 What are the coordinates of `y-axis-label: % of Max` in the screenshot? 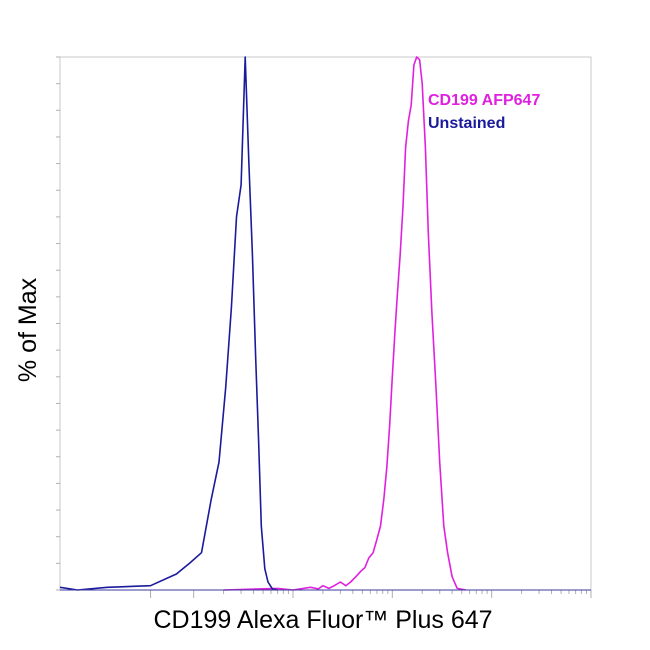 It's located at (28, 329).